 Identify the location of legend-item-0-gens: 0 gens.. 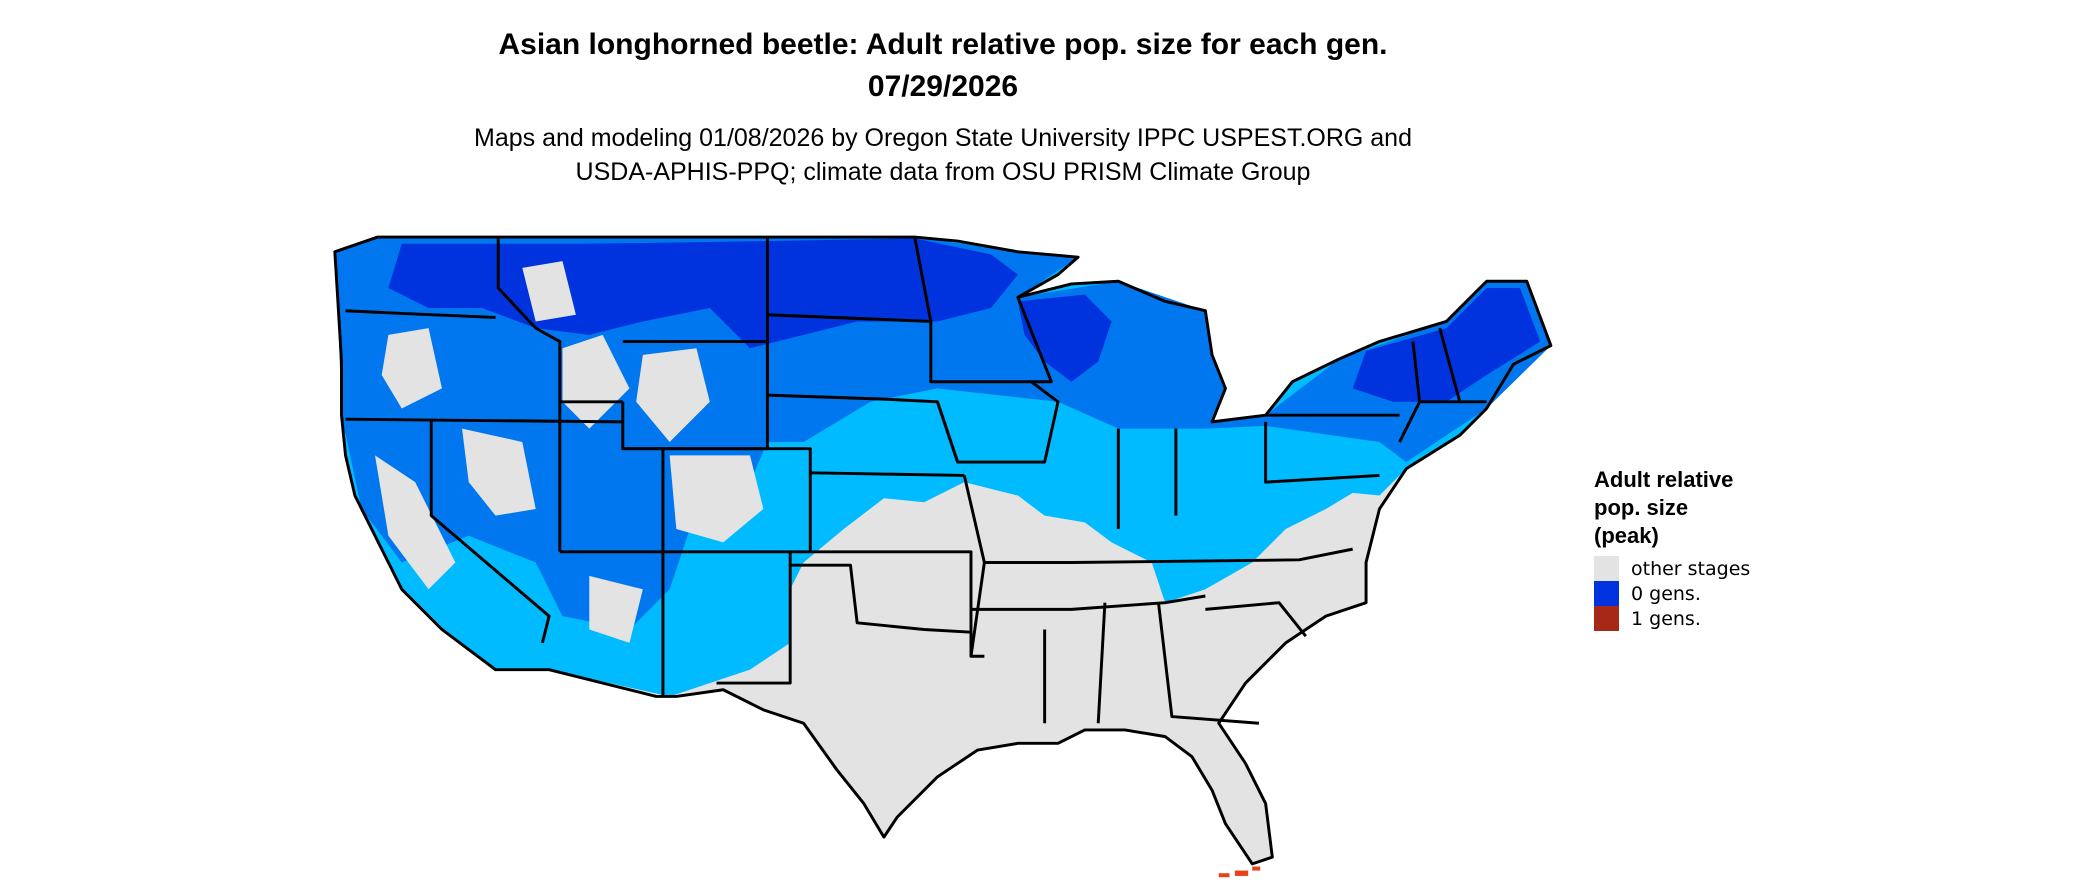
(1672, 593).